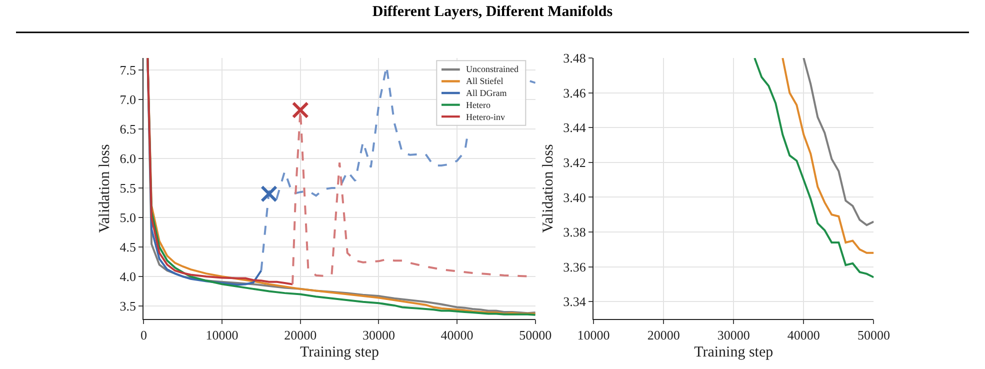 Image resolution: width=985 pixels, height=369 pixels. What do you see at coordinates (128, 70) in the screenshot?
I see `y-tick-label: 7.5` at bounding box center [128, 70].